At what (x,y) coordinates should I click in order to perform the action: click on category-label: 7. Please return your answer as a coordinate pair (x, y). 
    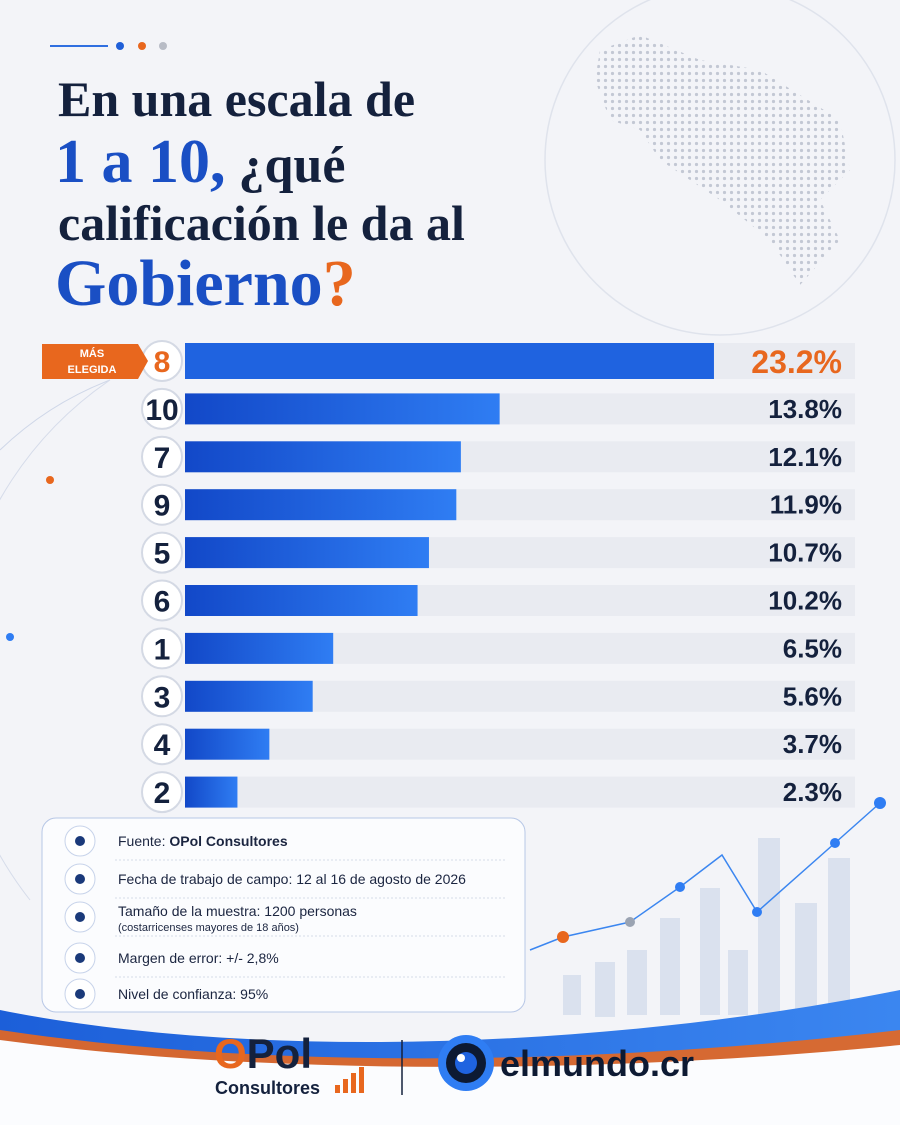
    Looking at the image, I should click on (162, 458).